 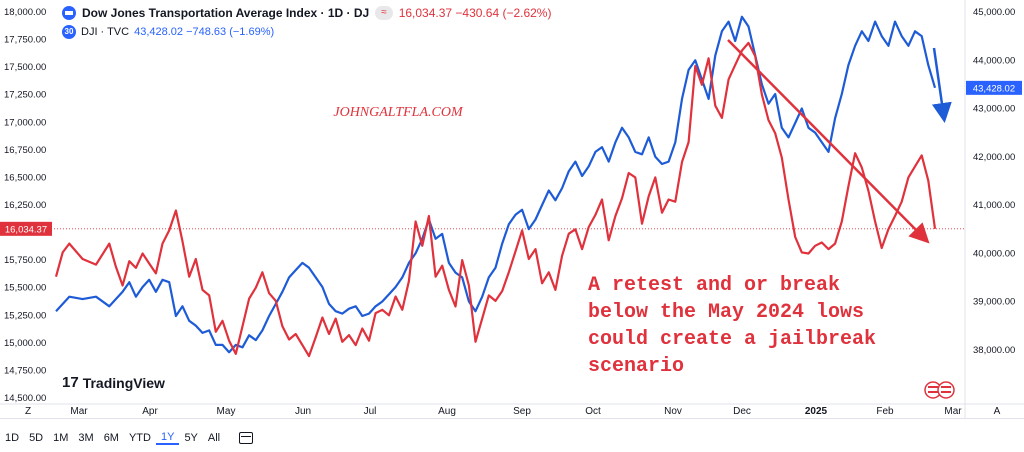 I want to click on dji-values: 43,428.02 −748.63 (−1.69%), so click(x=204, y=32).